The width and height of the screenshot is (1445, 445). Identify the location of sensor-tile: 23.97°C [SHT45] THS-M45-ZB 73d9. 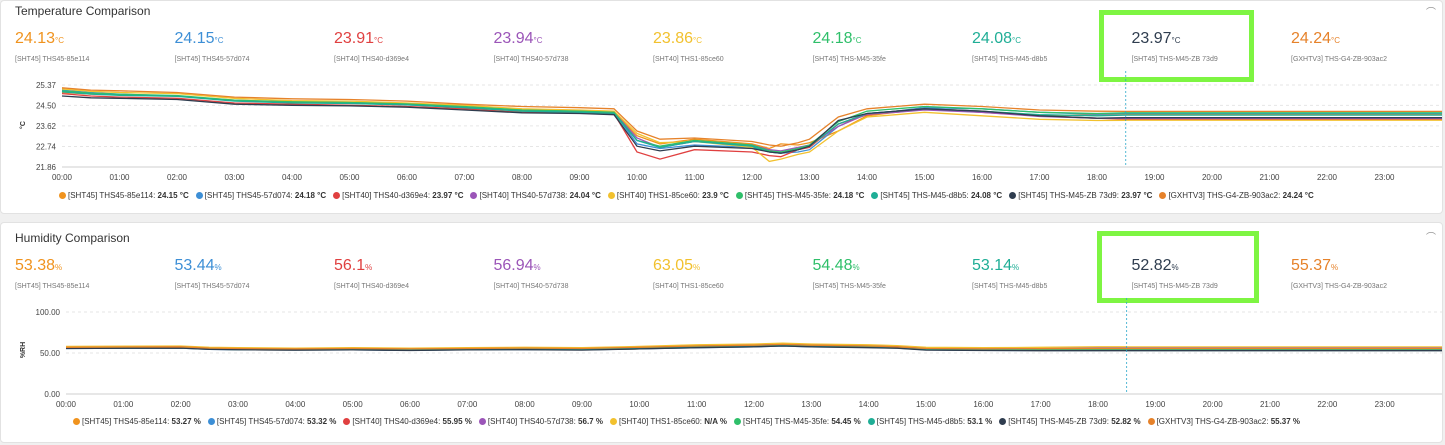
(1202, 46).